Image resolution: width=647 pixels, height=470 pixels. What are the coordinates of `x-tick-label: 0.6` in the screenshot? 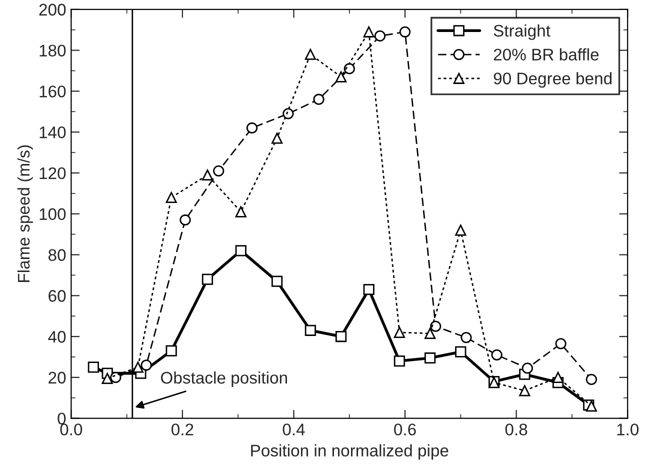 It's located at (405, 430).